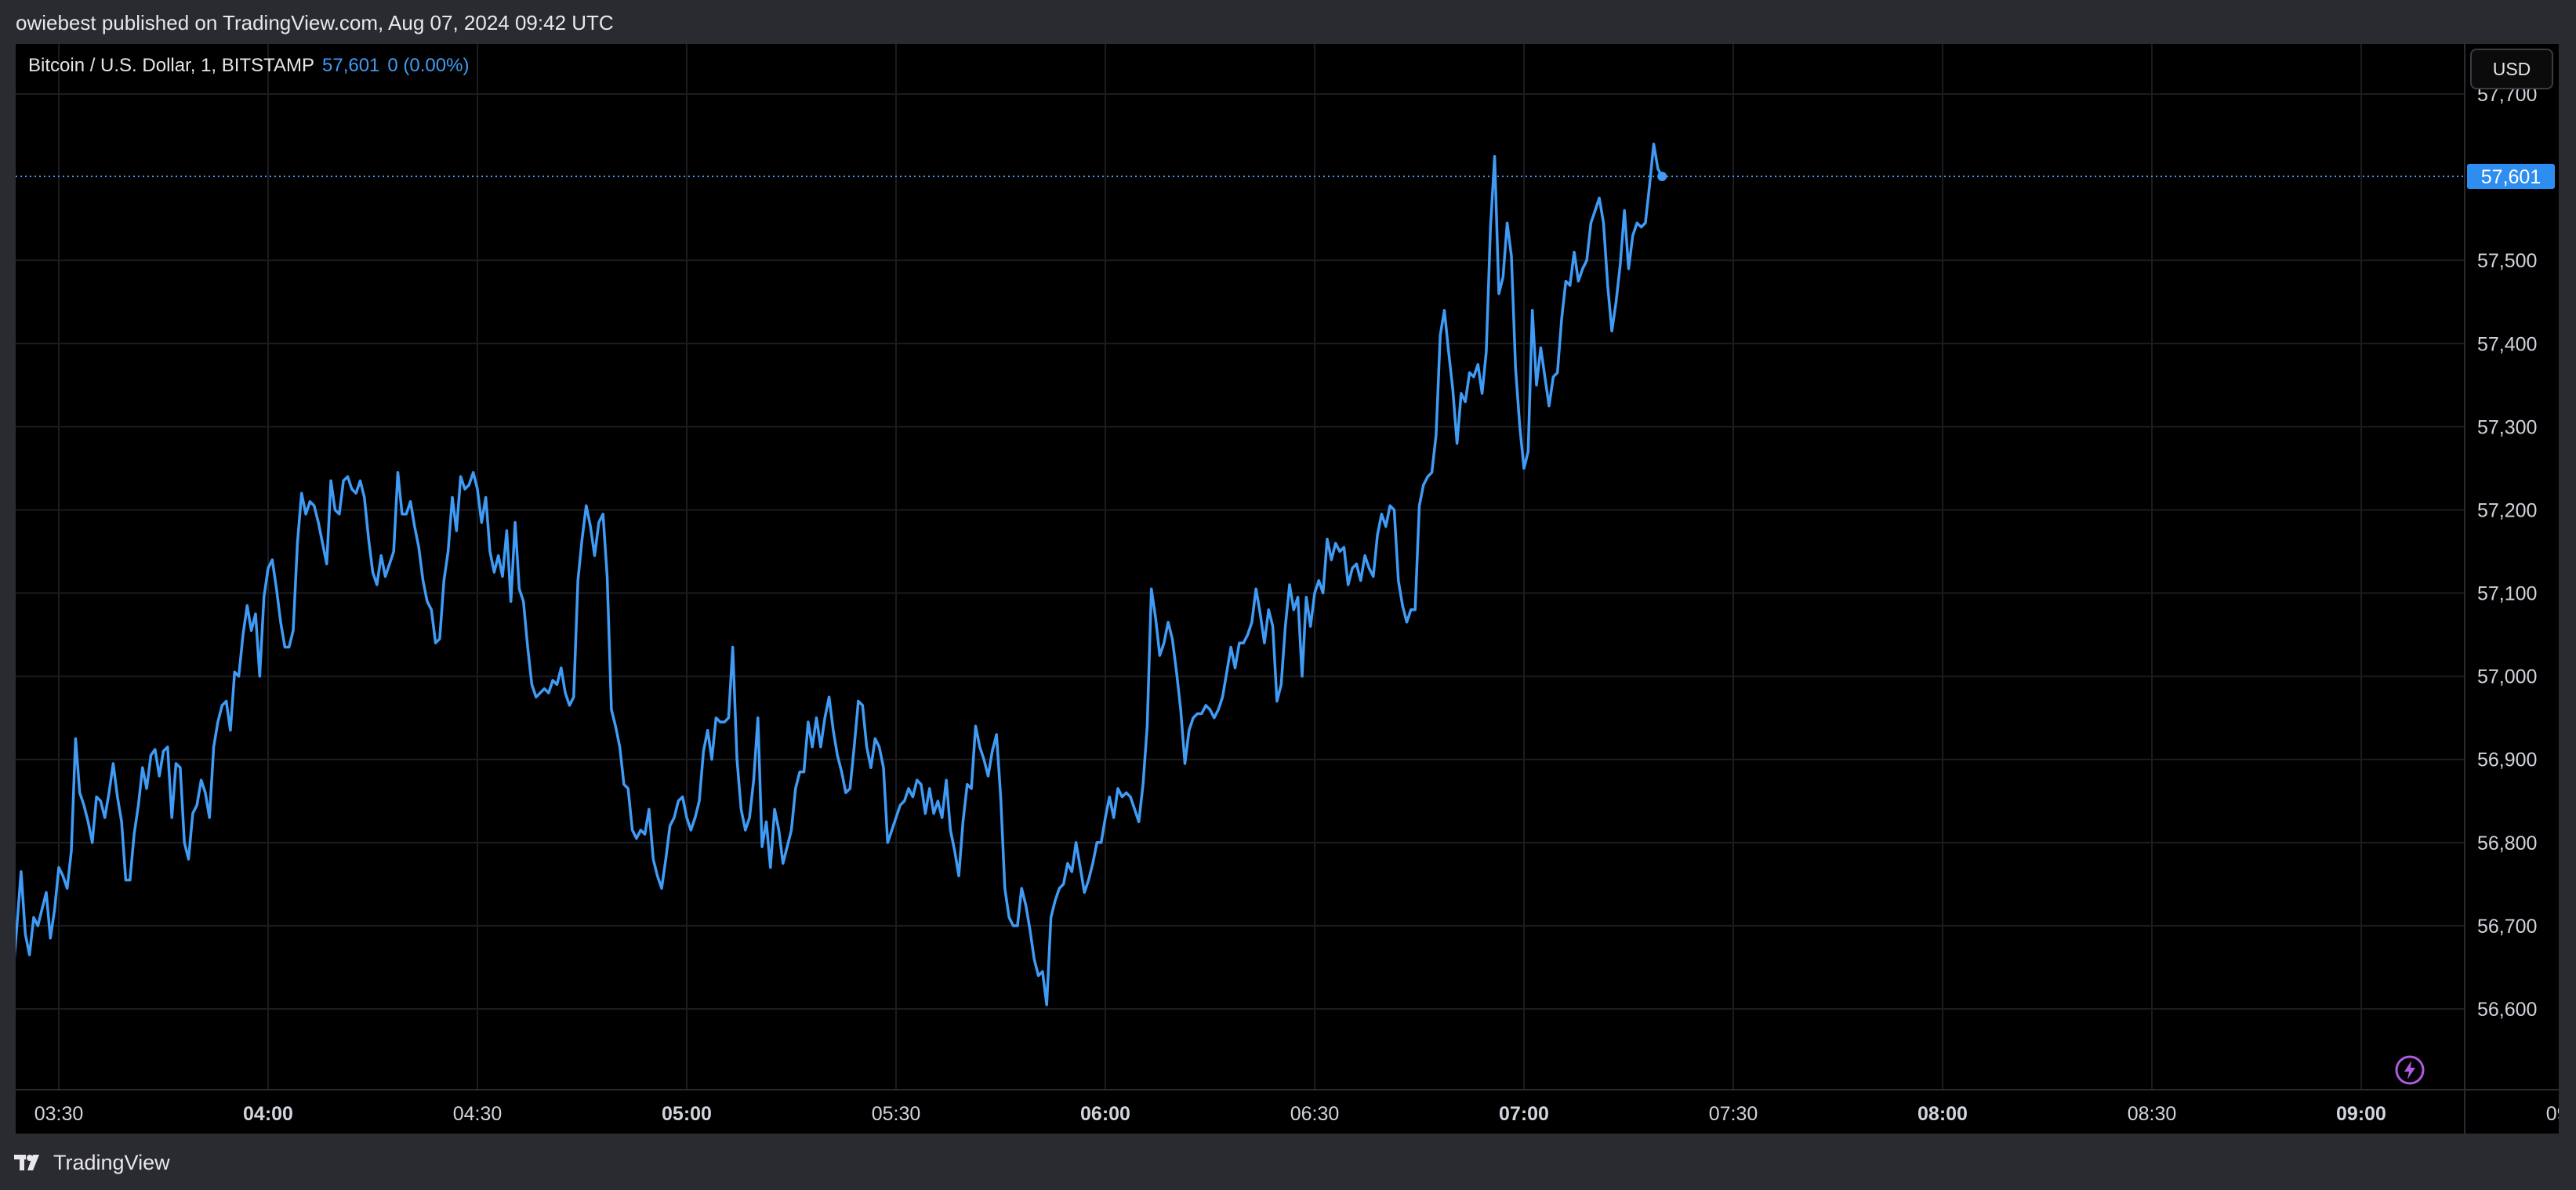 This screenshot has width=2576, height=1190. What do you see at coordinates (351, 65) in the screenshot?
I see `legend-last-price: 57,601` at bounding box center [351, 65].